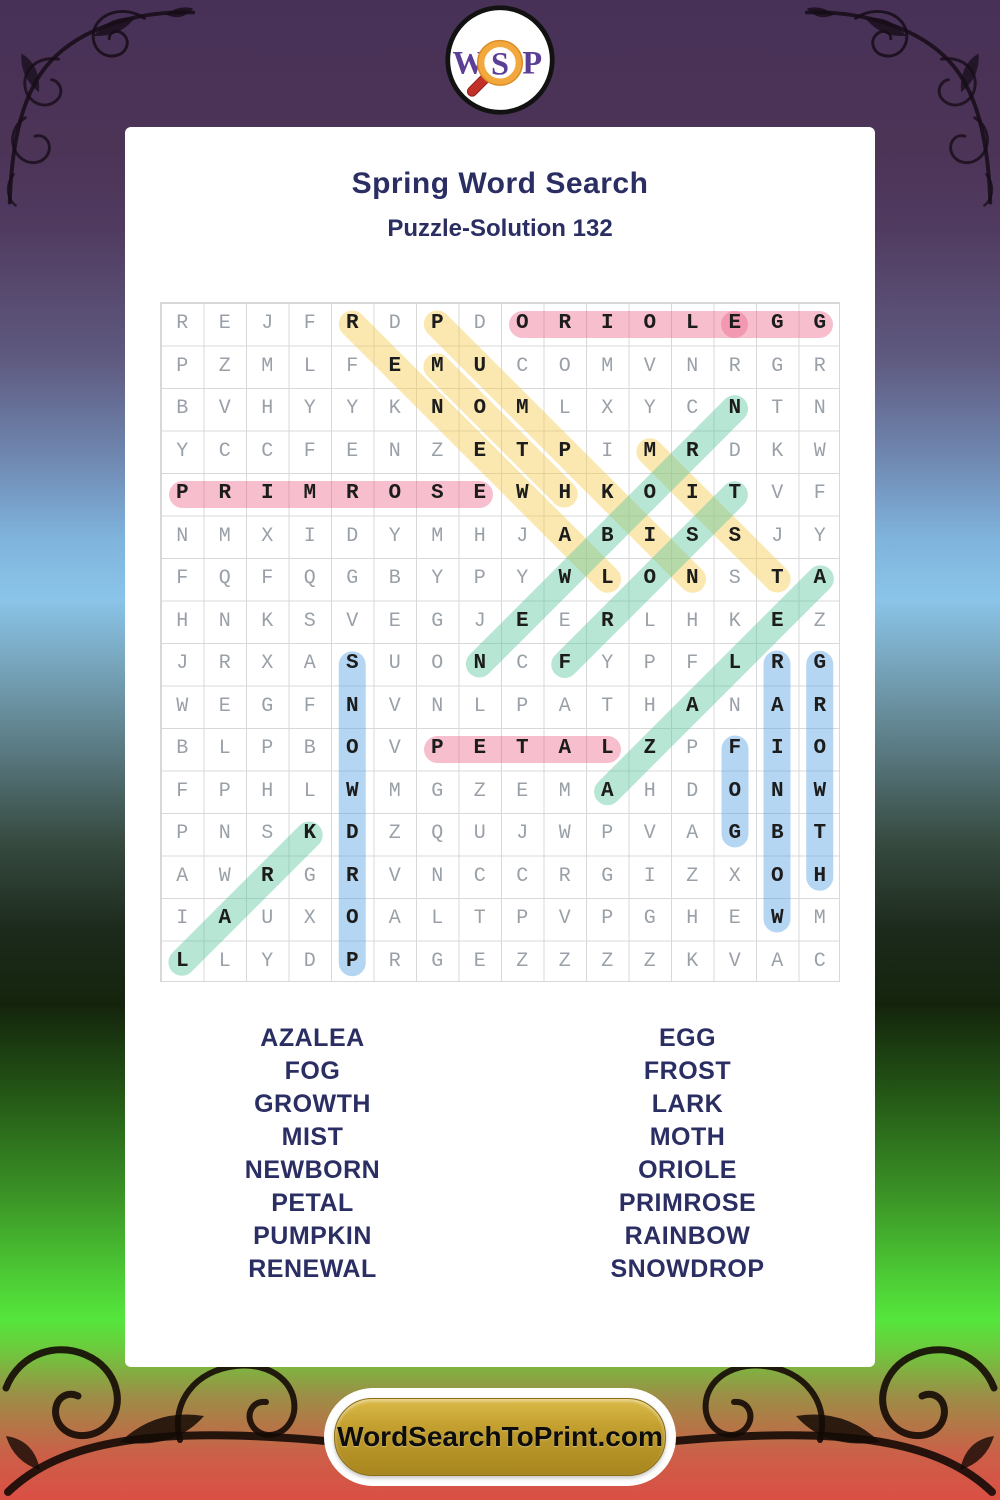  What do you see at coordinates (500, 1437) in the screenshot?
I see `site-button: WordSearchToPrint.com` at bounding box center [500, 1437].